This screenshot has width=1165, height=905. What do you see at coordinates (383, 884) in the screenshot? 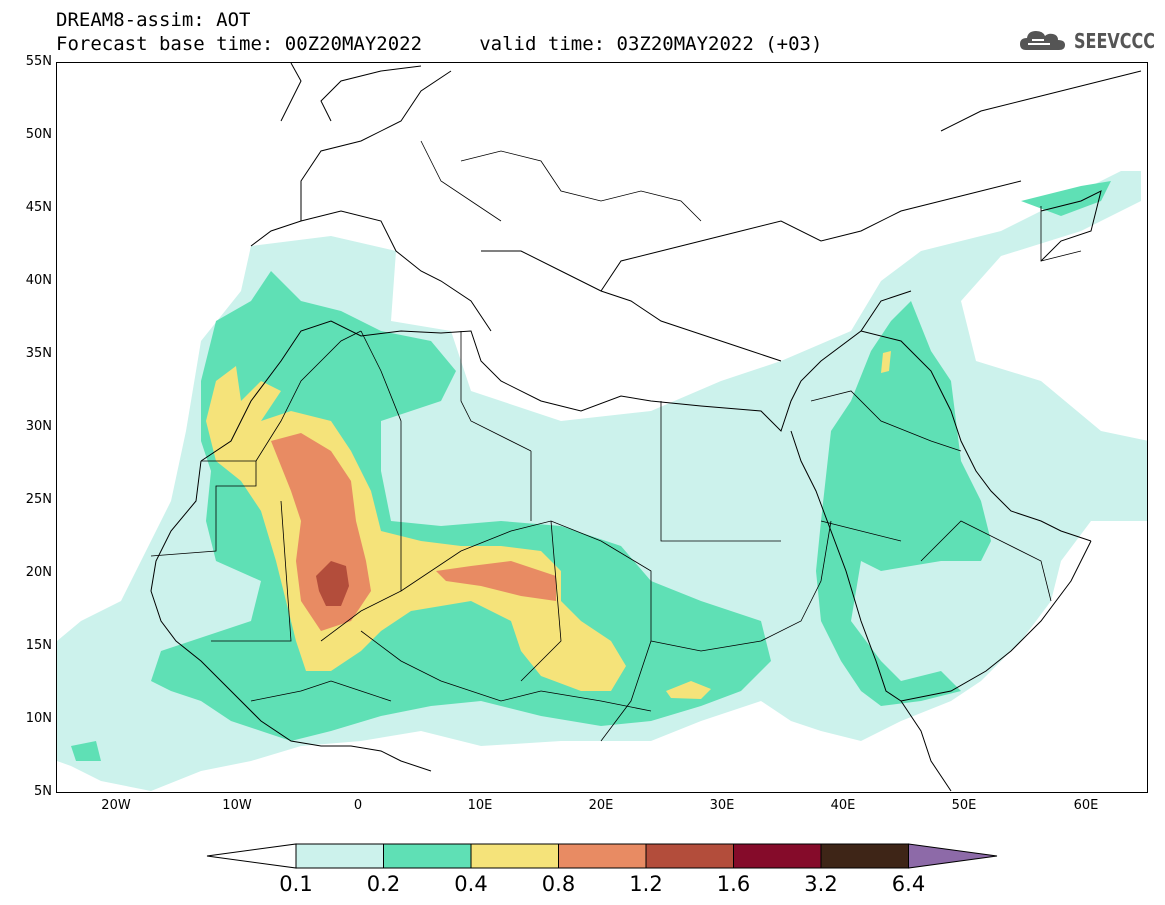
I see `colorbar-label-0.2: 0.2` at bounding box center [383, 884].